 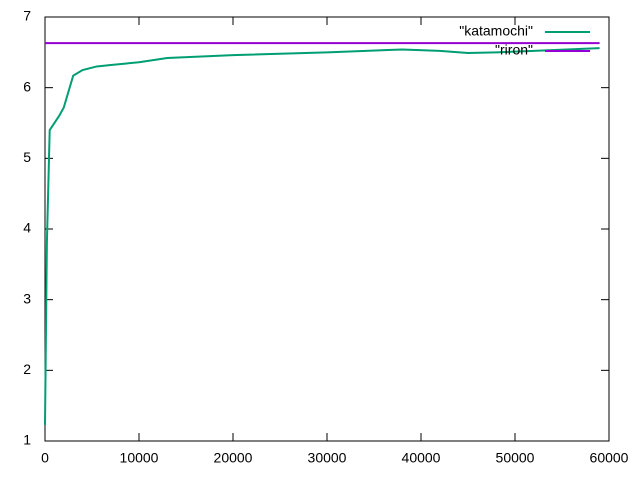 I want to click on x-tick-label: 20000, so click(x=233, y=458).